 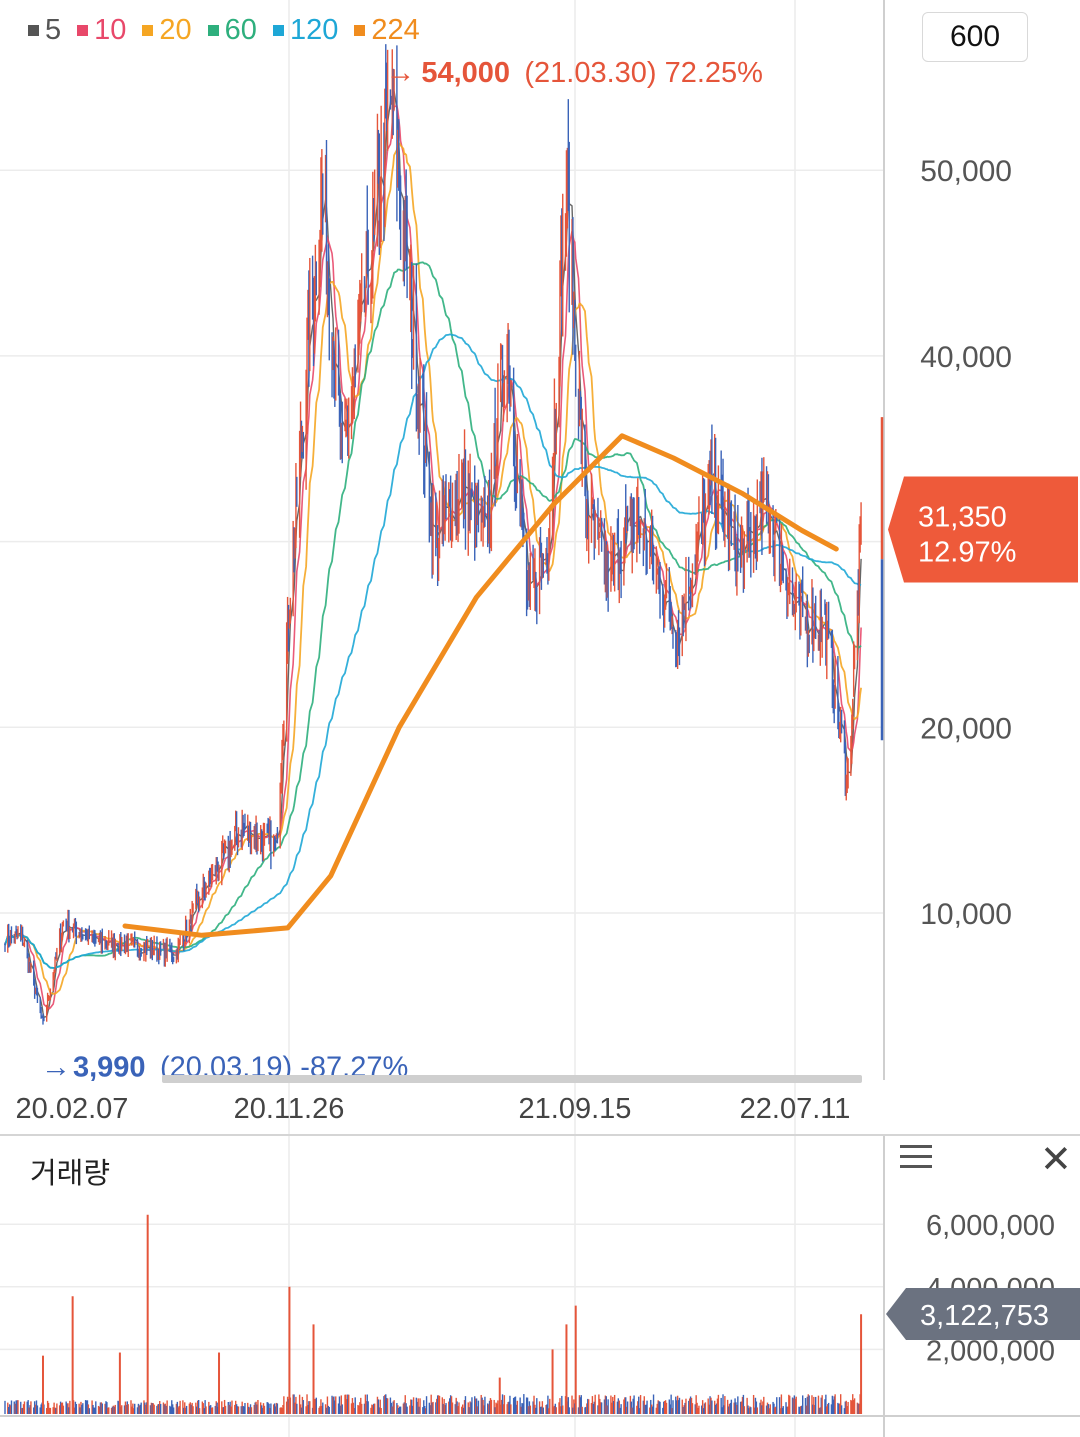 I want to click on price-axis: 10,000 20,000 40,000 50,000, so click(x=947, y=540).